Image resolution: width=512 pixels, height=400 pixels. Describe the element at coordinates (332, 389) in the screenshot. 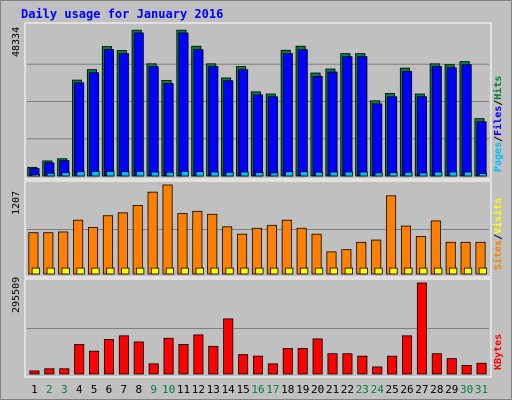

I see `x-tick-label-21: 21` at that location.